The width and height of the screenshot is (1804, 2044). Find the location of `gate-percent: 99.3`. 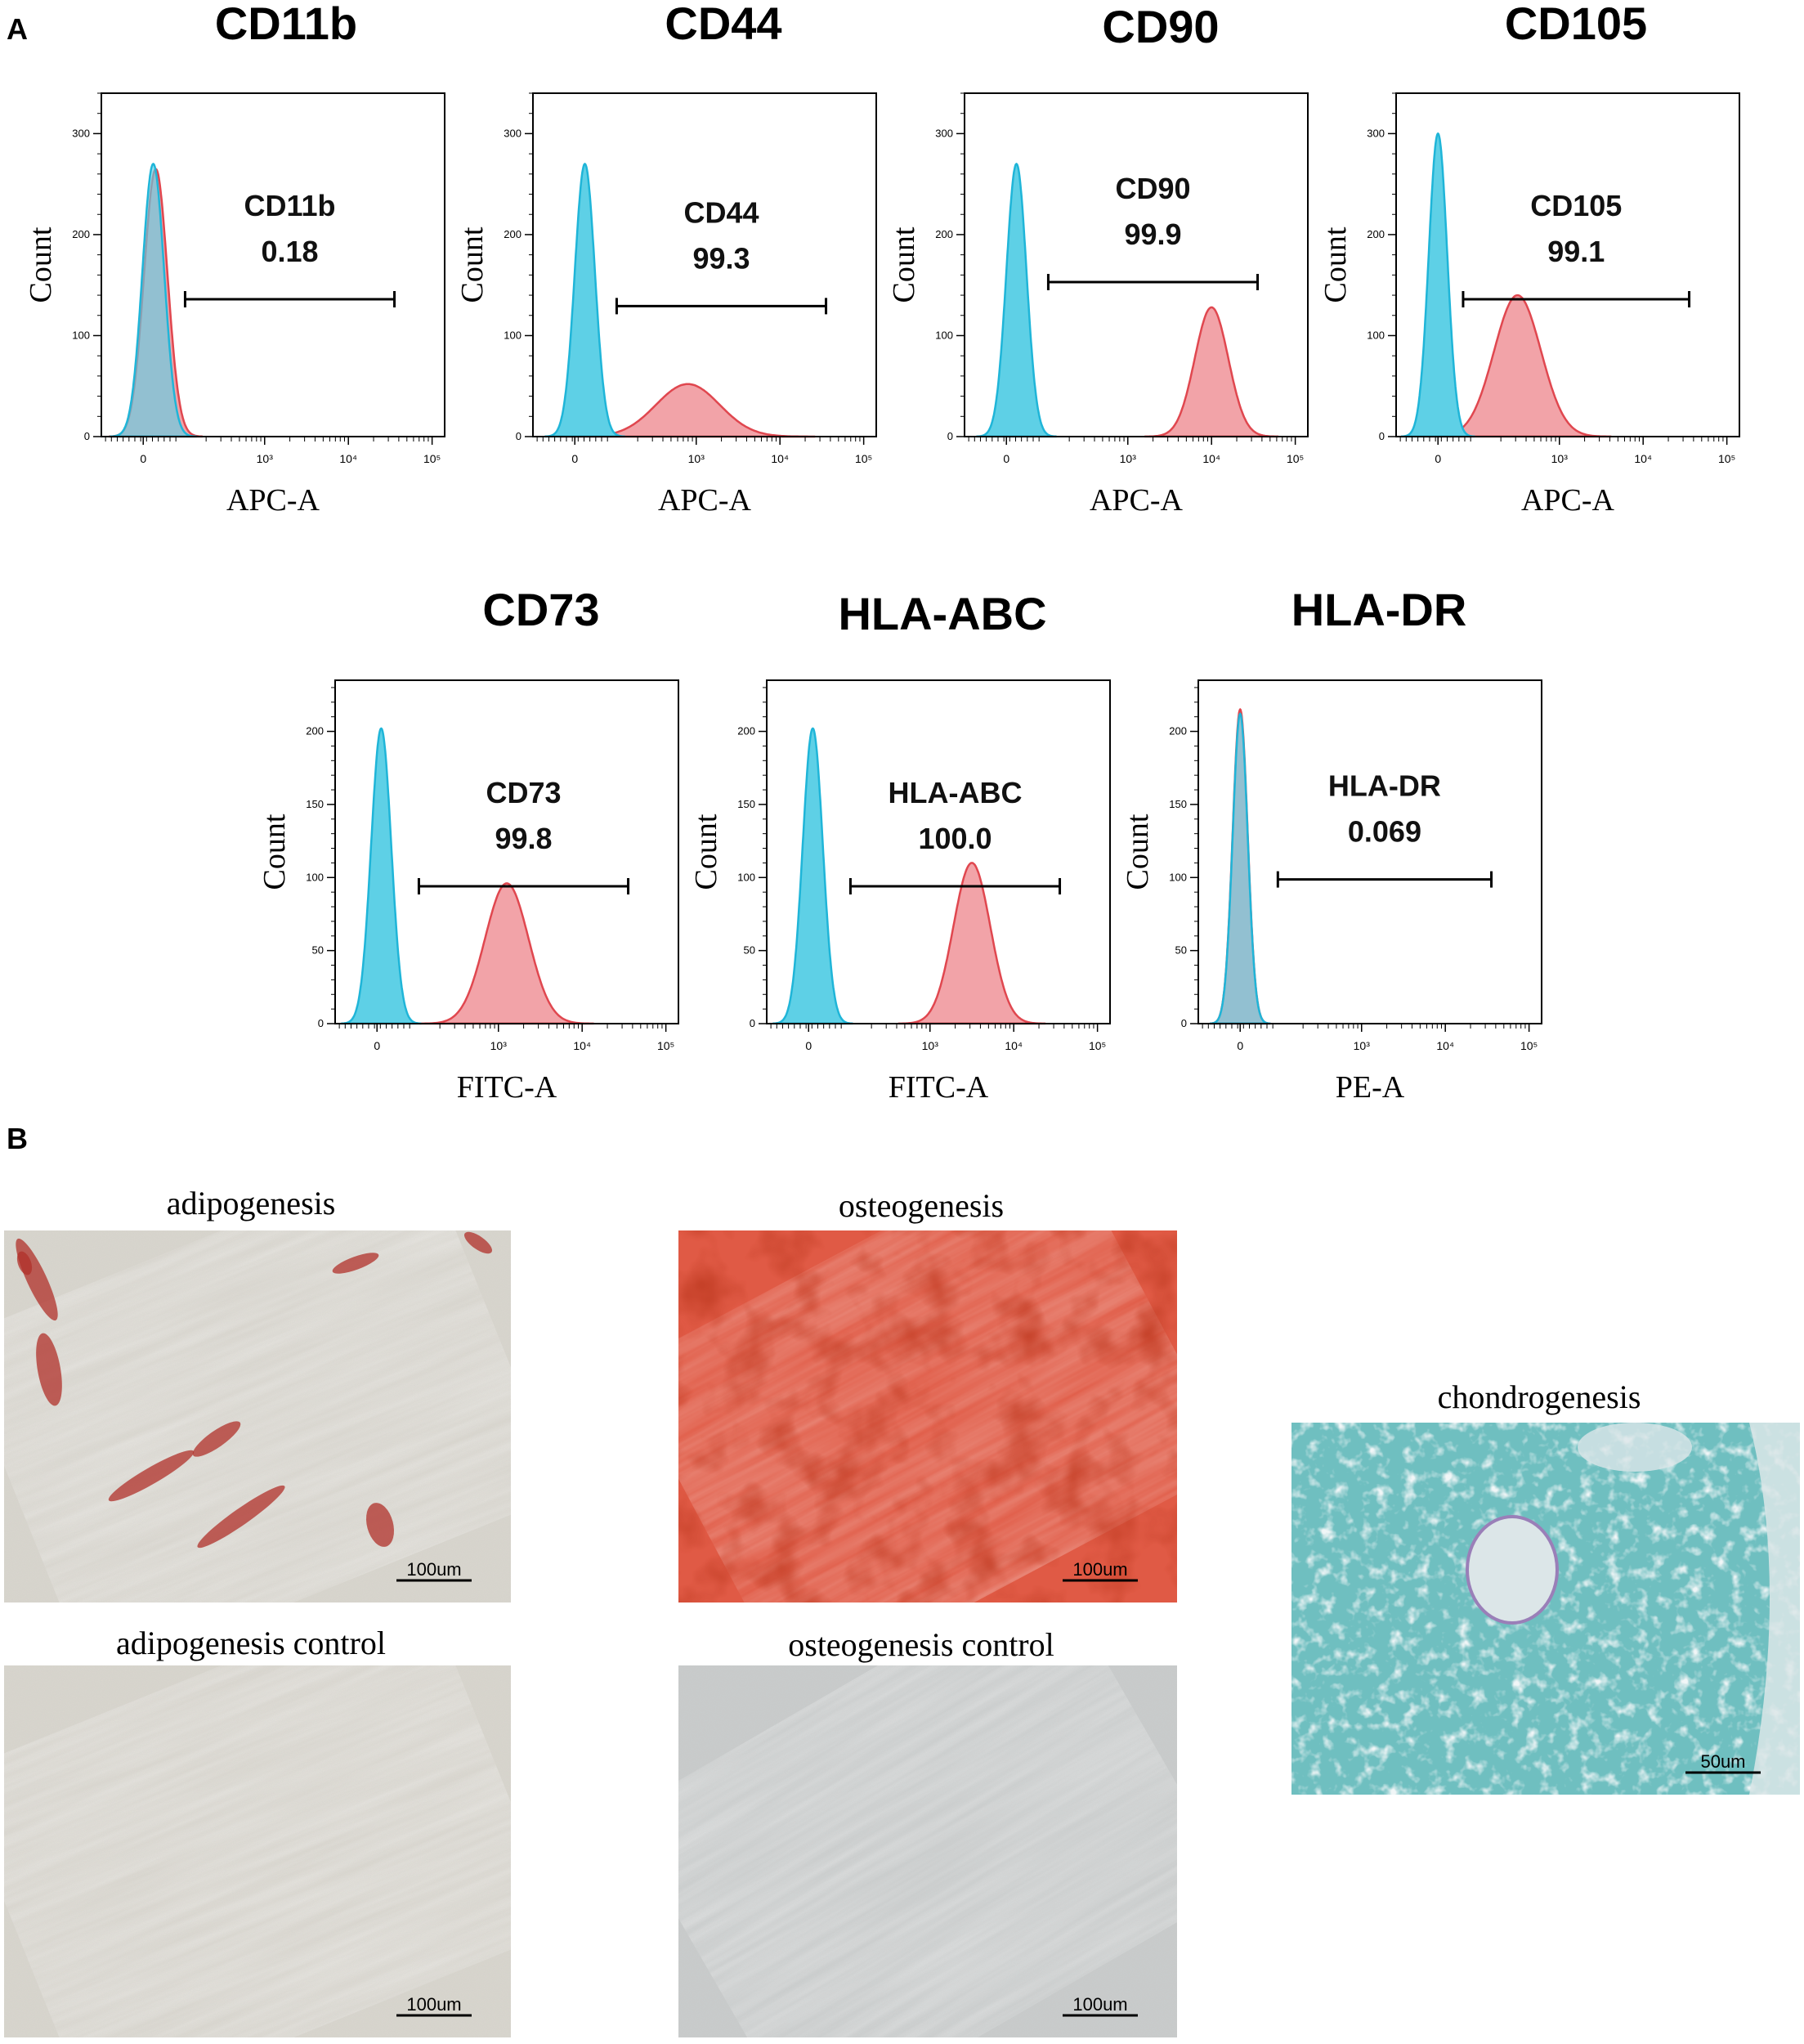

gate-percent: 99.3 is located at coordinates (721, 258).